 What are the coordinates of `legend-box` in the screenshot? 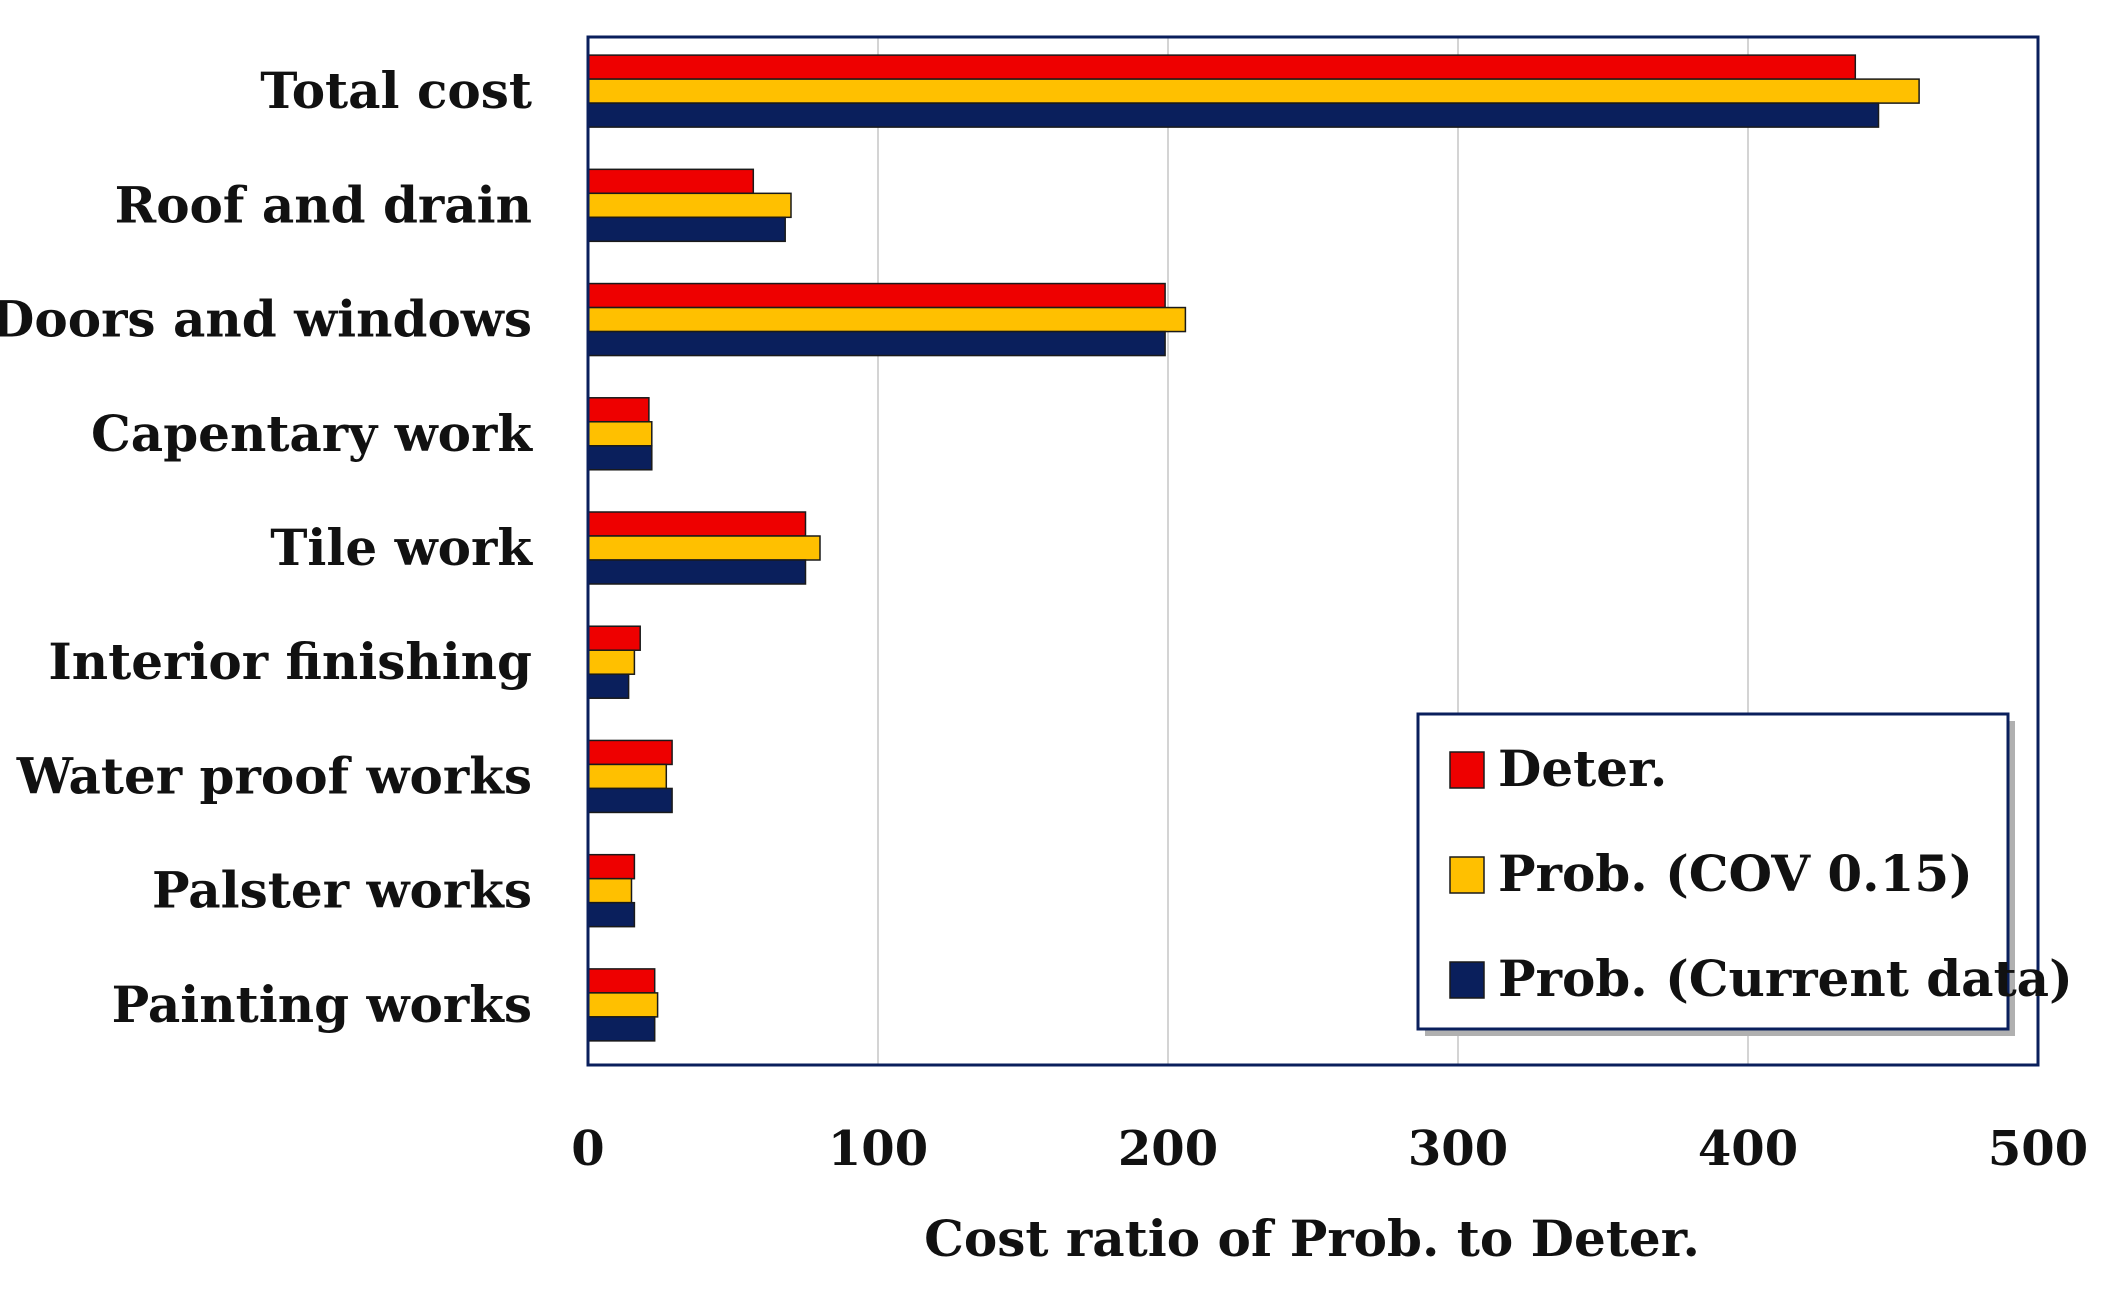 It's located at (1713, 871).